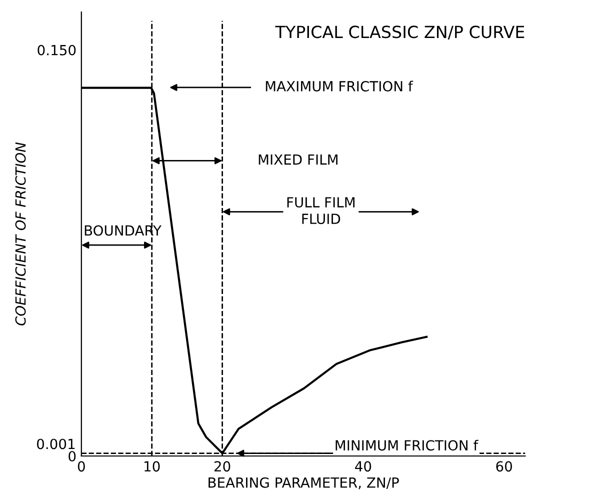  I want to click on ref-line-label: 0.001, so click(56, 444).